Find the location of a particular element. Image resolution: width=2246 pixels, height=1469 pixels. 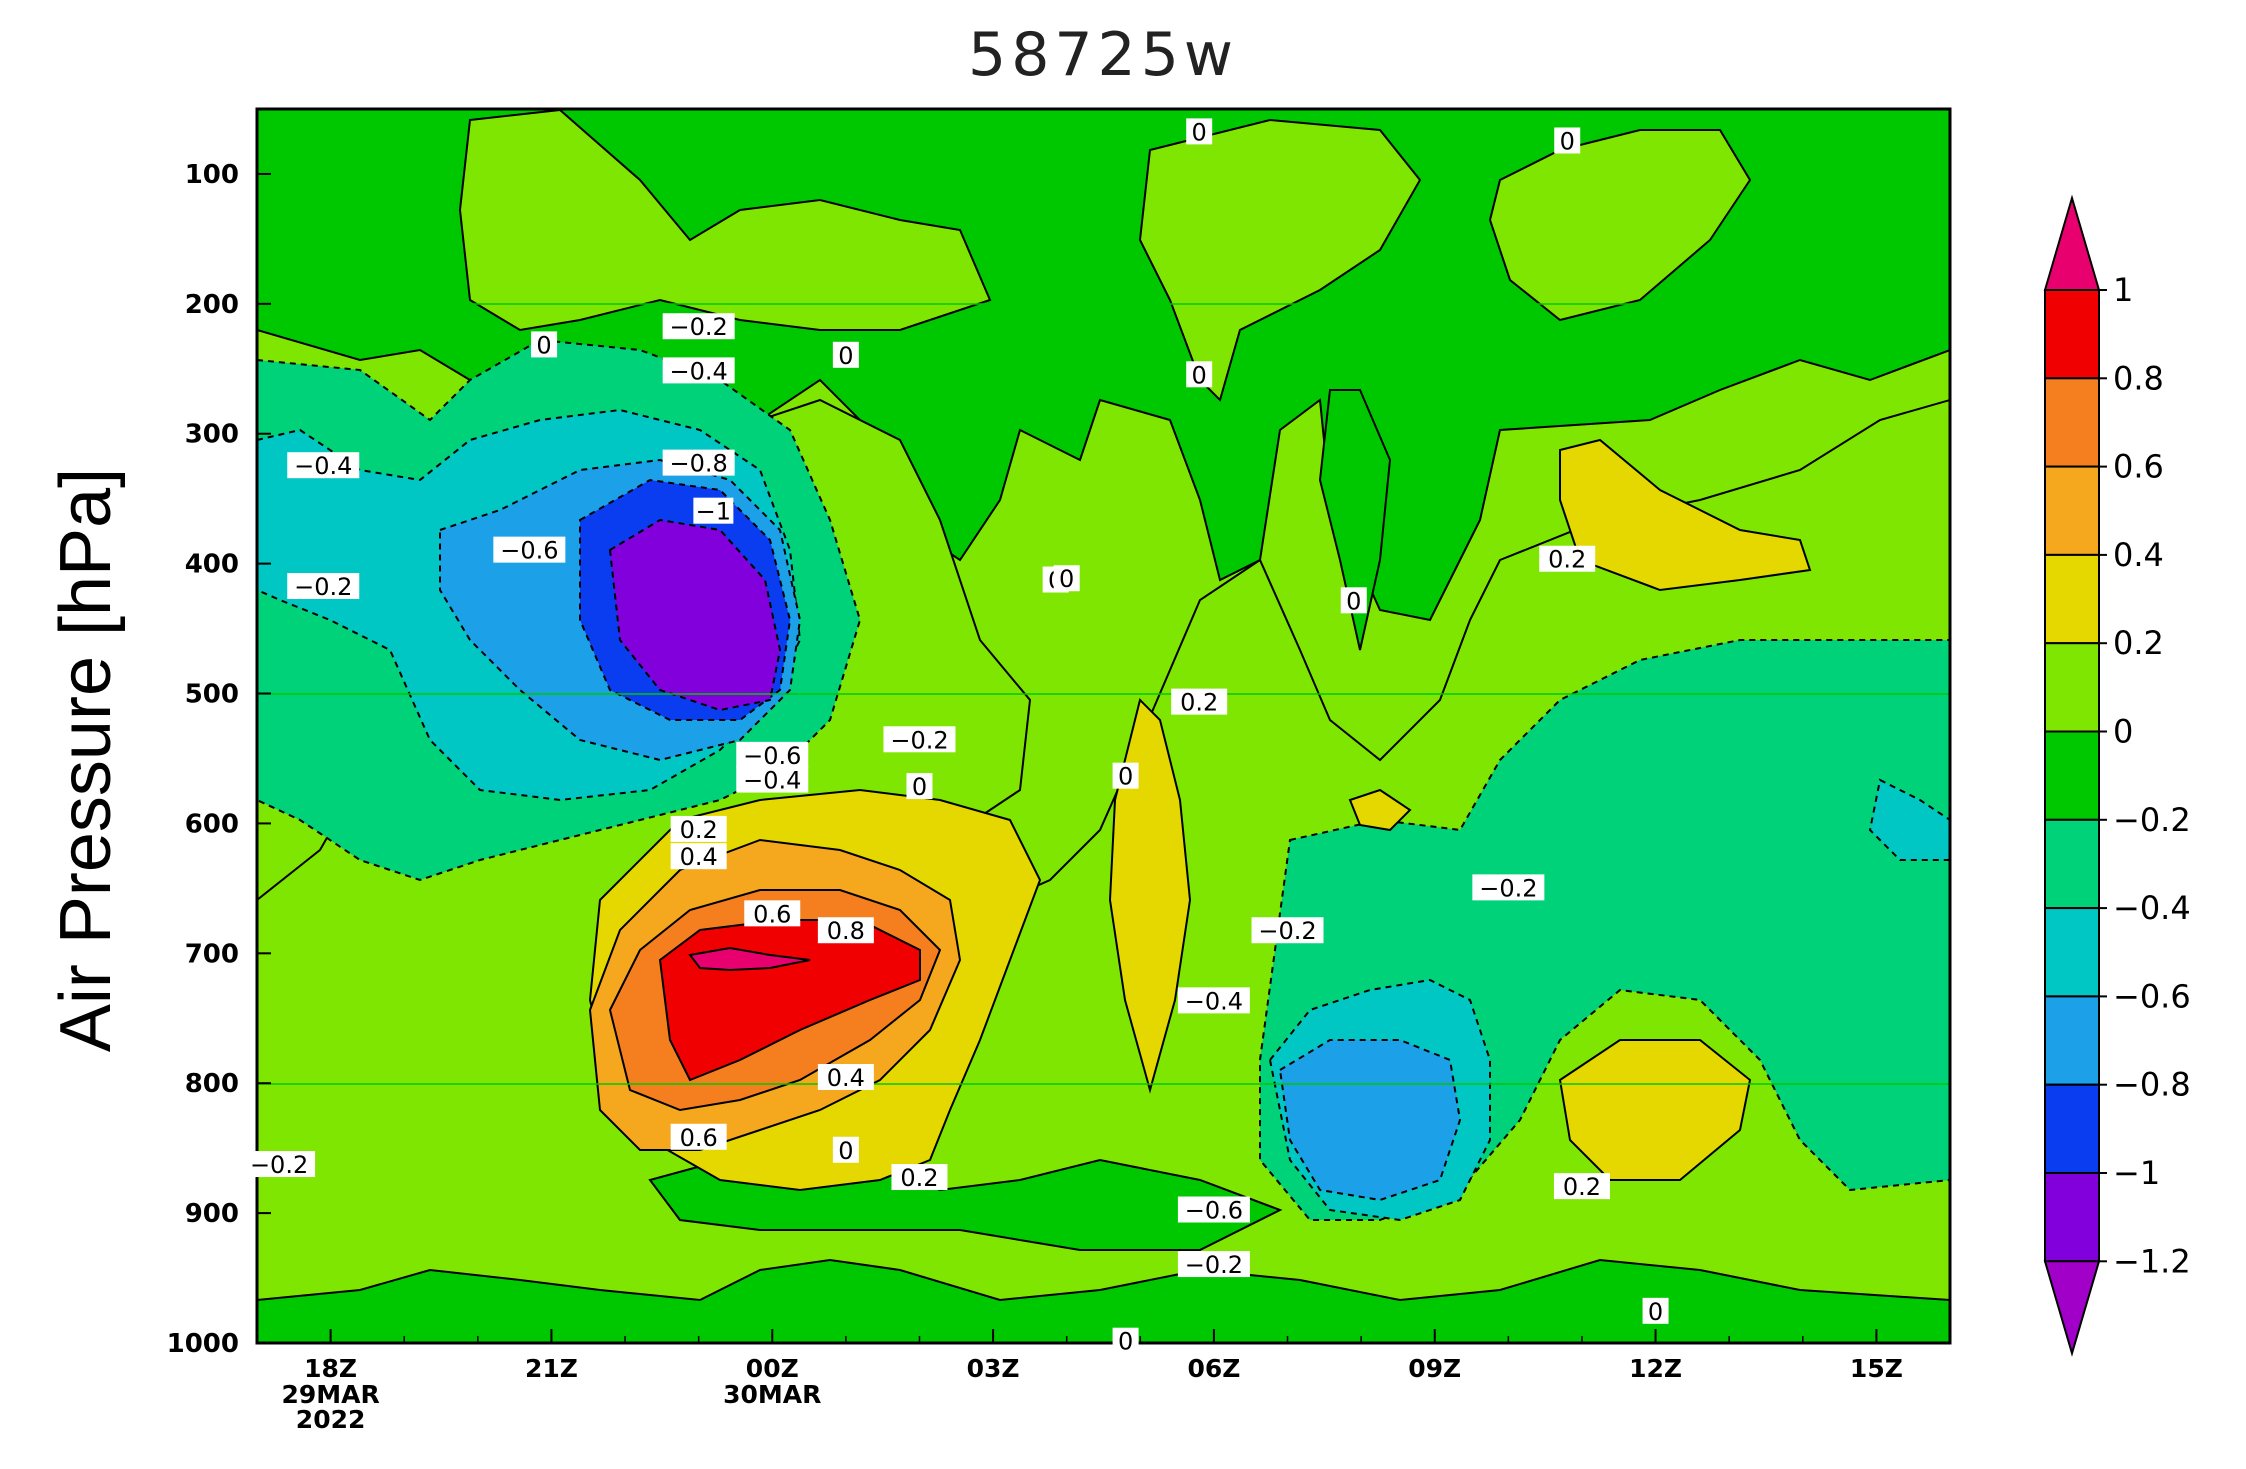

y-tick-label: 600 is located at coordinates (212, 824).